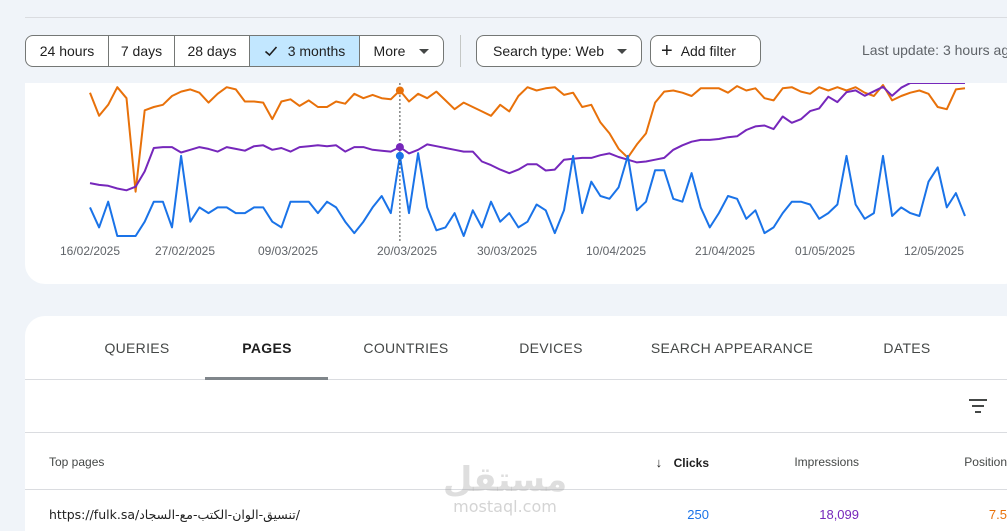  I want to click on range-7-days-button: 7 days, so click(142, 51).